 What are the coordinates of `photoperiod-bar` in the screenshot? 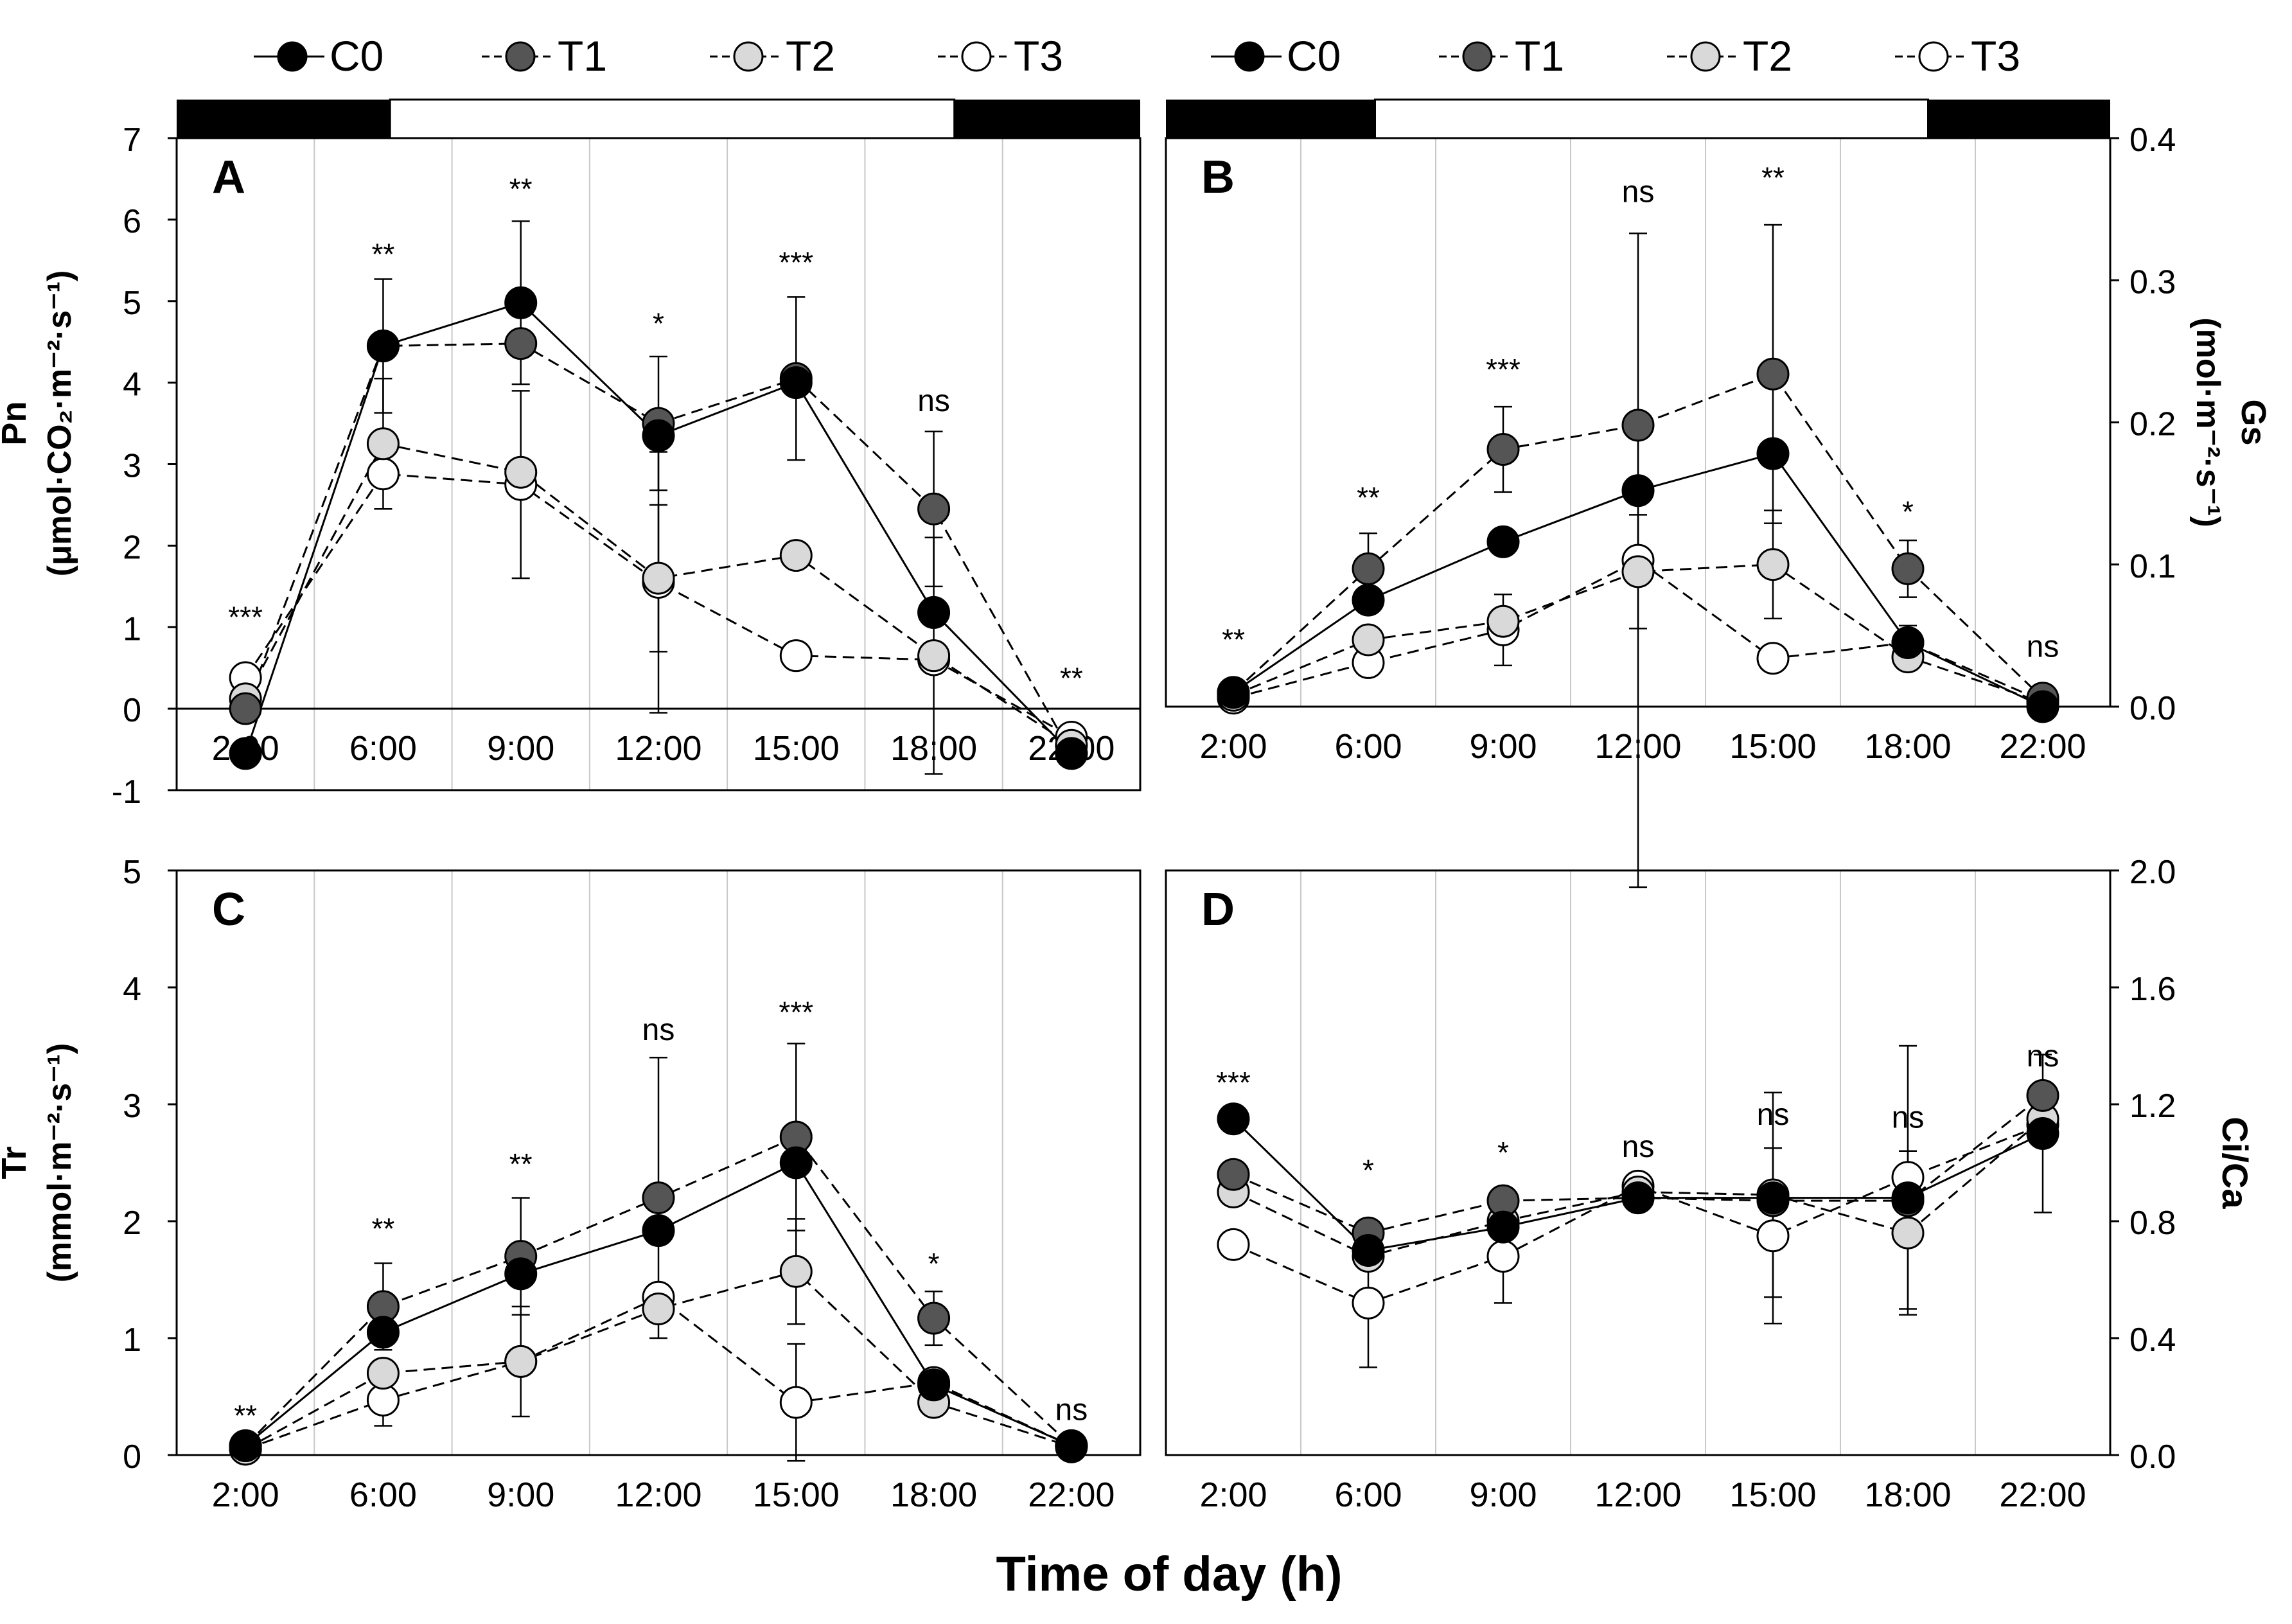 It's located at (658, 119).